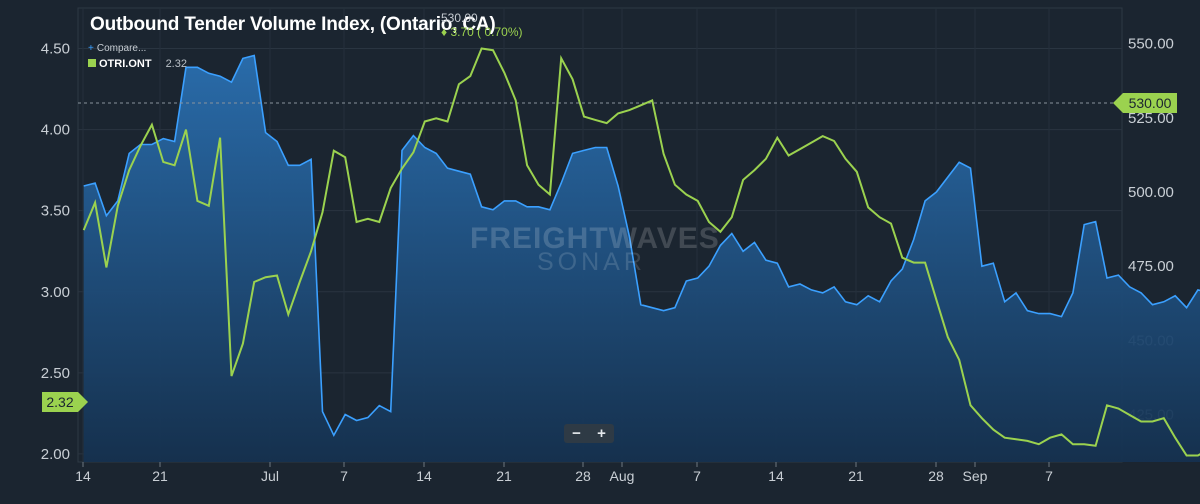  What do you see at coordinates (55, 49) in the screenshot?
I see `left-tick-label: 4.50` at bounding box center [55, 49].